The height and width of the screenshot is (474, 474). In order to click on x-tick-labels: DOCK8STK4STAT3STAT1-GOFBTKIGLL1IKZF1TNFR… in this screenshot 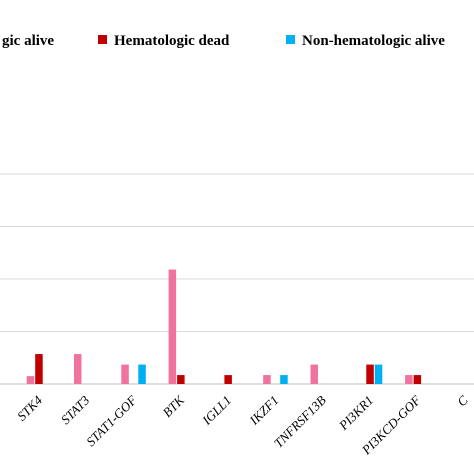, I will do `click(242, 425)`.